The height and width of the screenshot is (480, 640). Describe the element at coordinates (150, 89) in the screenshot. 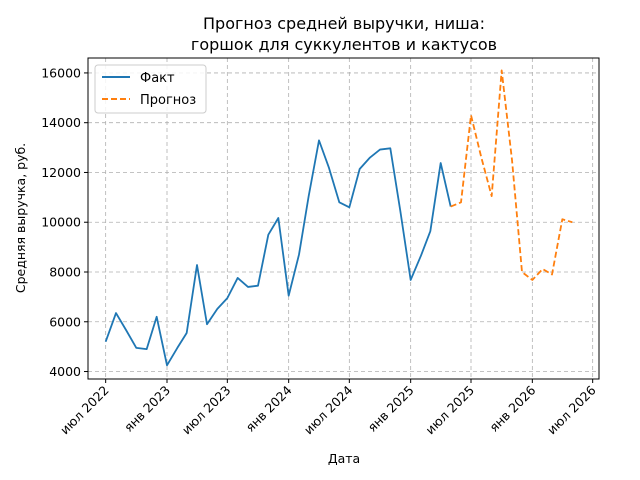

I see `legend: Факт Прогноз` at that location.